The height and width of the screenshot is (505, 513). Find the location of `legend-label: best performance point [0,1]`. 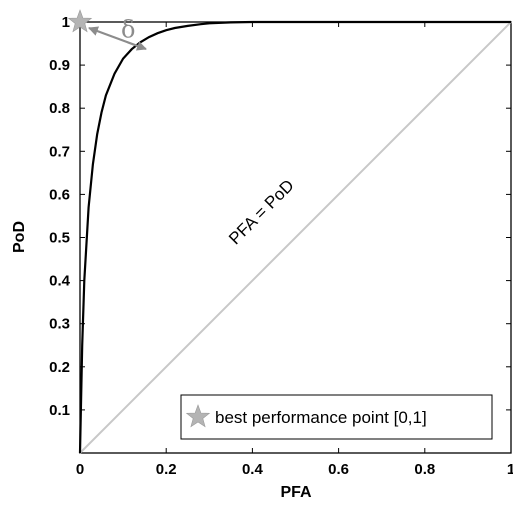

legend-label: best performance point [0,1] is located at coordinates (321, 417).